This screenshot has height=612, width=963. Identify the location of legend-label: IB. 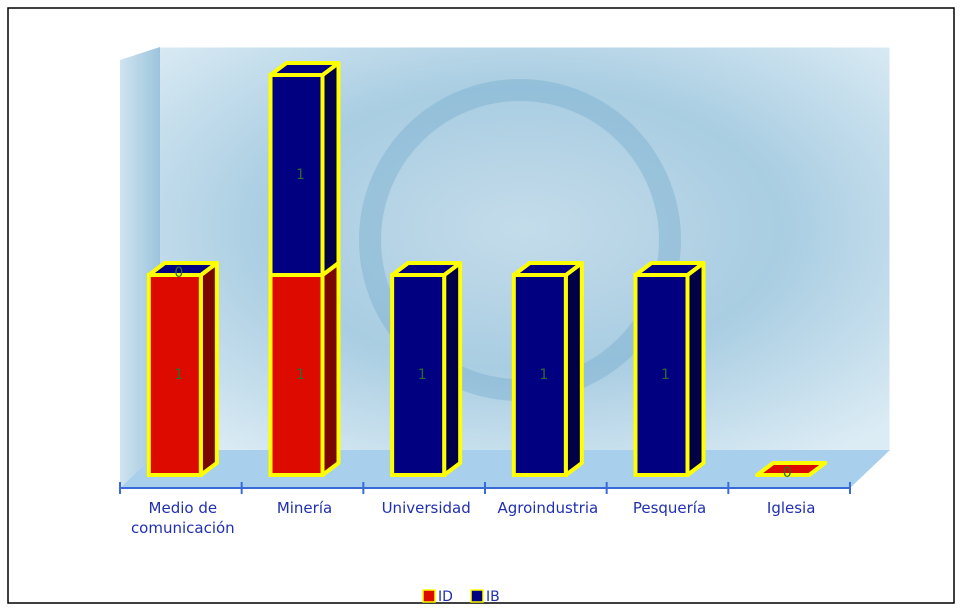
(493, 597).